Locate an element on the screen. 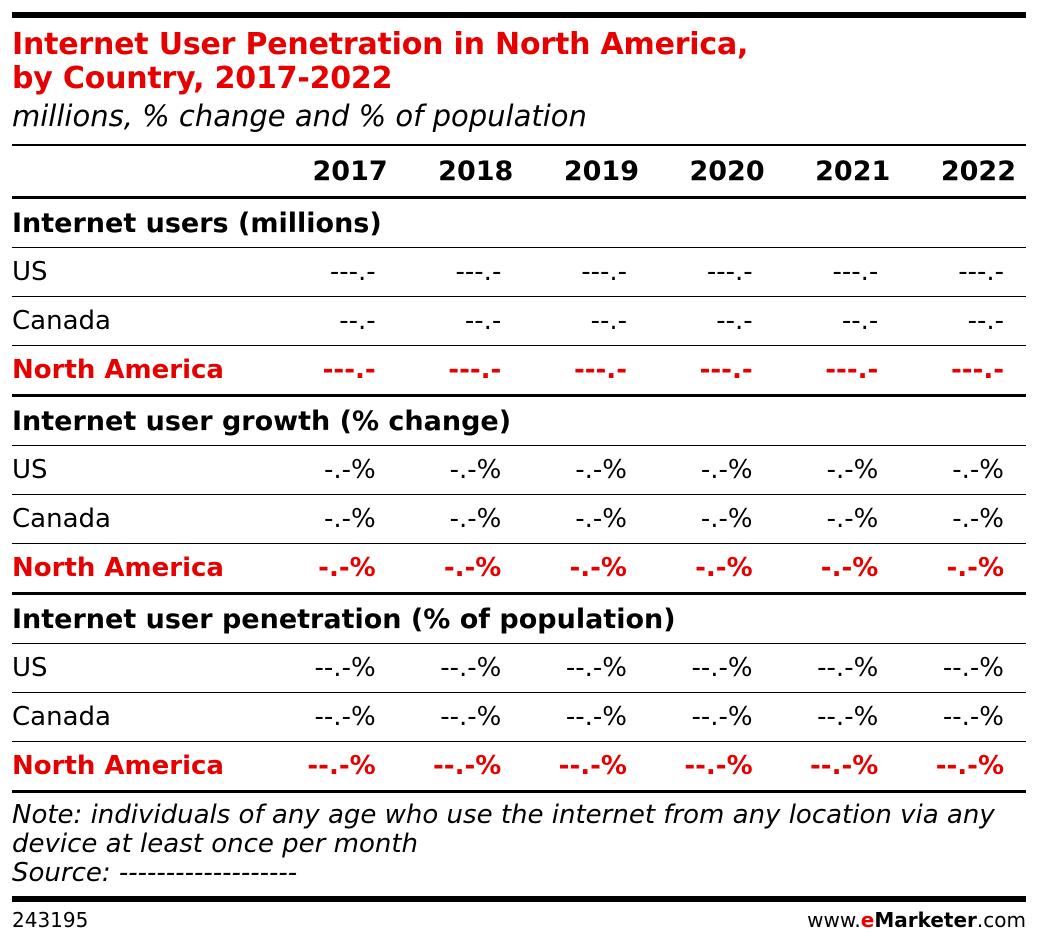 This screenshot has width=1038, height=950. section-heading: Internet user growth (% change) is located at coordinates (519, 420).